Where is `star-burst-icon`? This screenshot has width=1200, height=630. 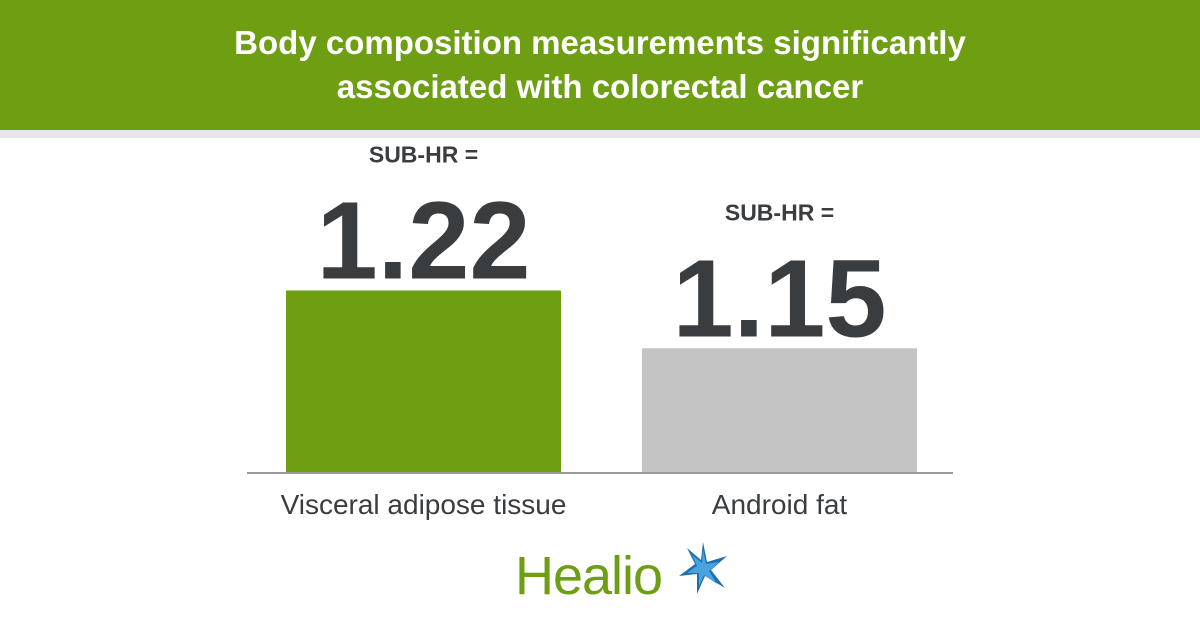
star-burst-icon is located at coordinates (703, 568).